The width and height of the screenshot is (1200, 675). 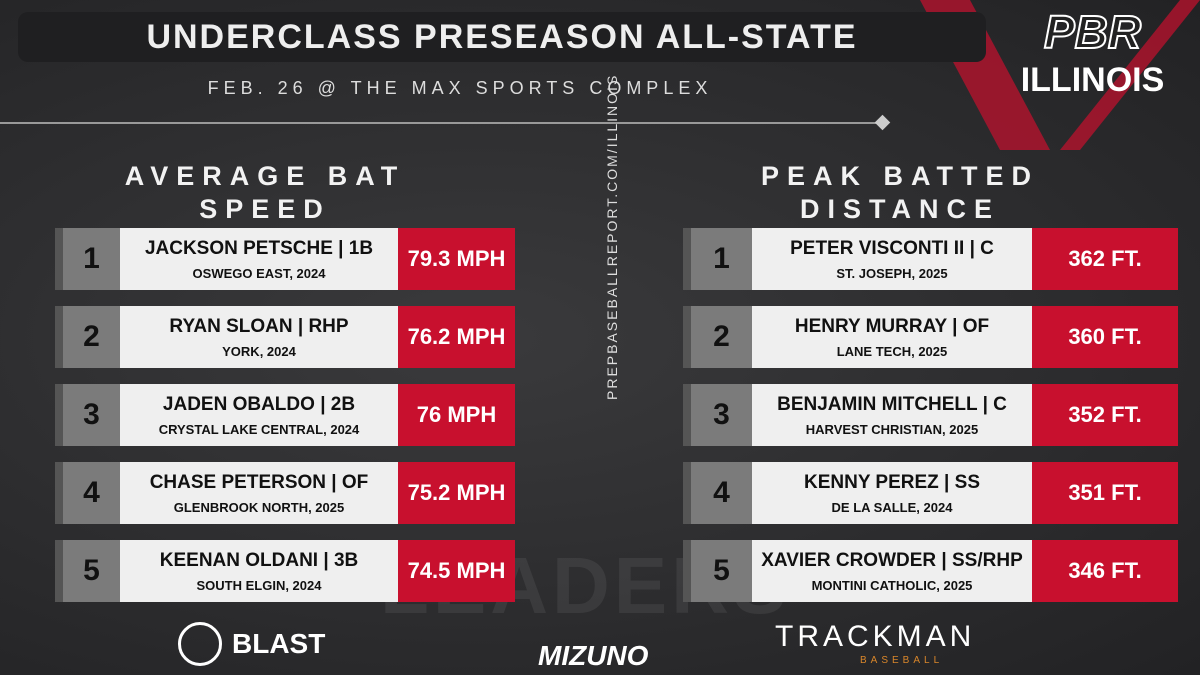 I want to click on player-info: JACKSON PETSCHE | 1B OSWEGO EAST, 2024, so click(x=259, y=259).